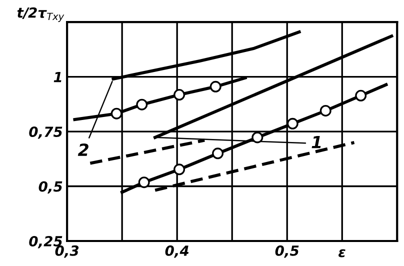 This screenshot has height=266, width=404. What do you see at coordinates (58, 77) in the screenshot?
I see `y-tick-label: 1` at bounding box center [58, 77].